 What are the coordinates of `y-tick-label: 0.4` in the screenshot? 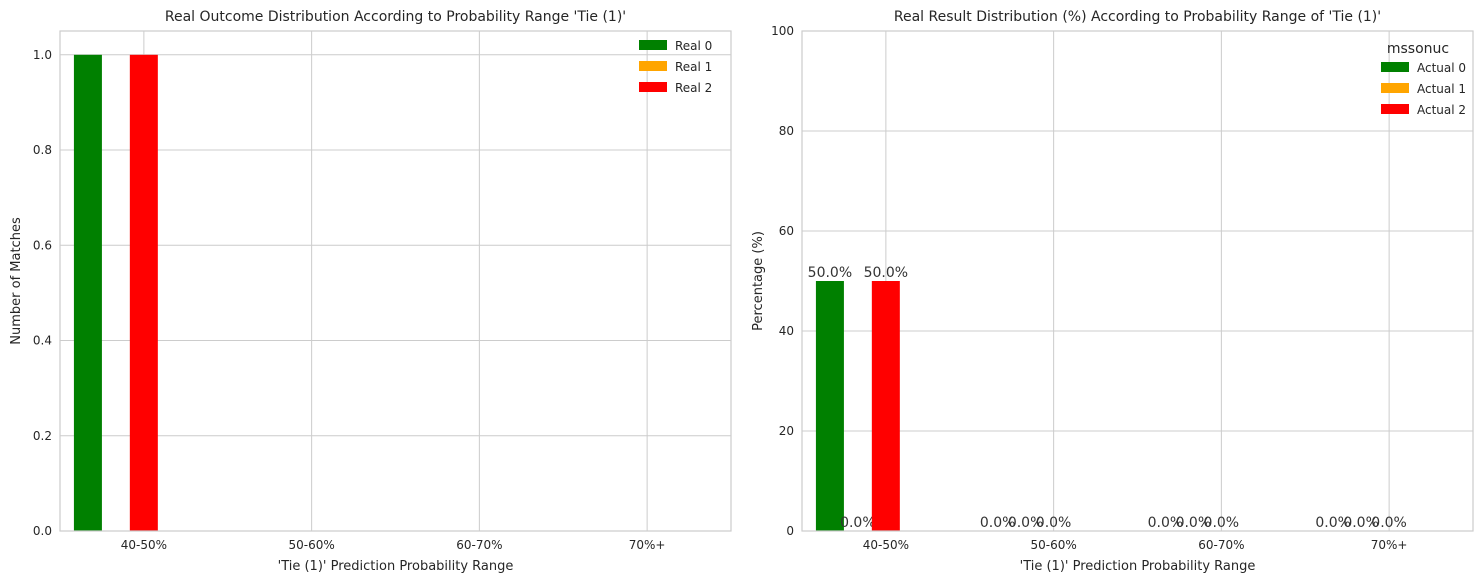 It's located at (42, 341).